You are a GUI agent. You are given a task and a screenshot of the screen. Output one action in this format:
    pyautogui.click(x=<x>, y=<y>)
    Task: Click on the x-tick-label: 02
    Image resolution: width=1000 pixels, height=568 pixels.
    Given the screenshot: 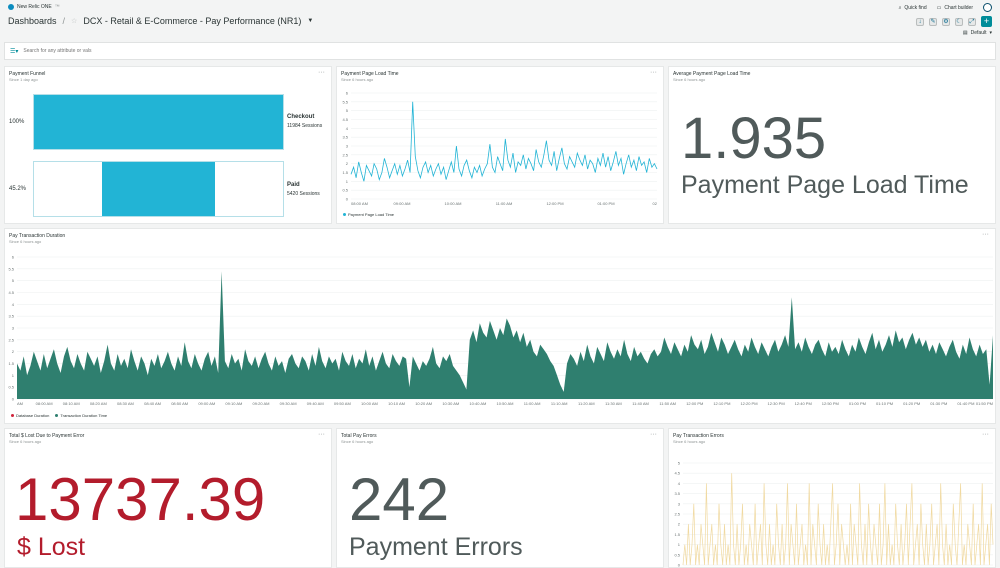 What is the action you would take?
    pyautogui.click(x=655, y=203)
    